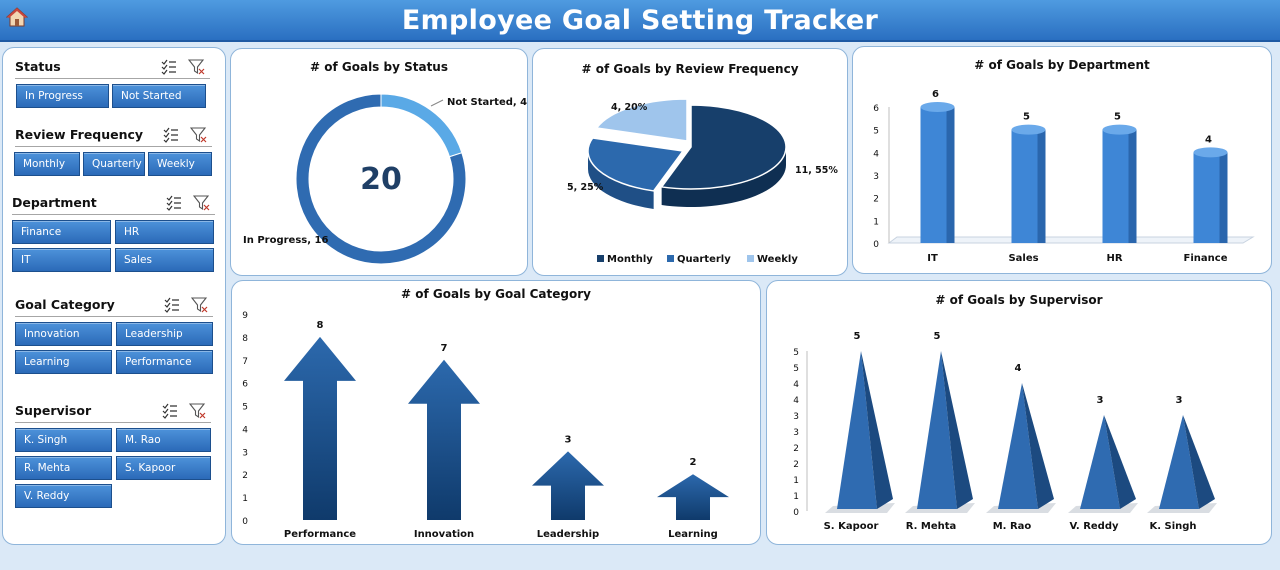  Describe the element at coordinates (163, 440) in the screenshot. I see `slicer-item-m-rao: M. Rao` at that location.